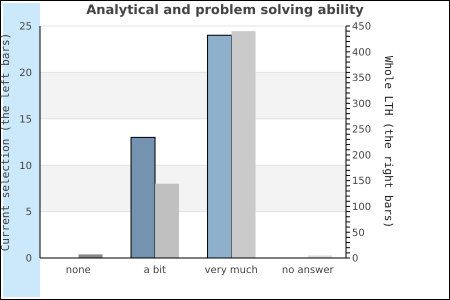 Image resolution: width=450 pixels, height=300 pixels. What do you see at coordinates (362, 104) in the screenshot?
I see `y2-tick-label: 300` at bounding box center [362, 104].